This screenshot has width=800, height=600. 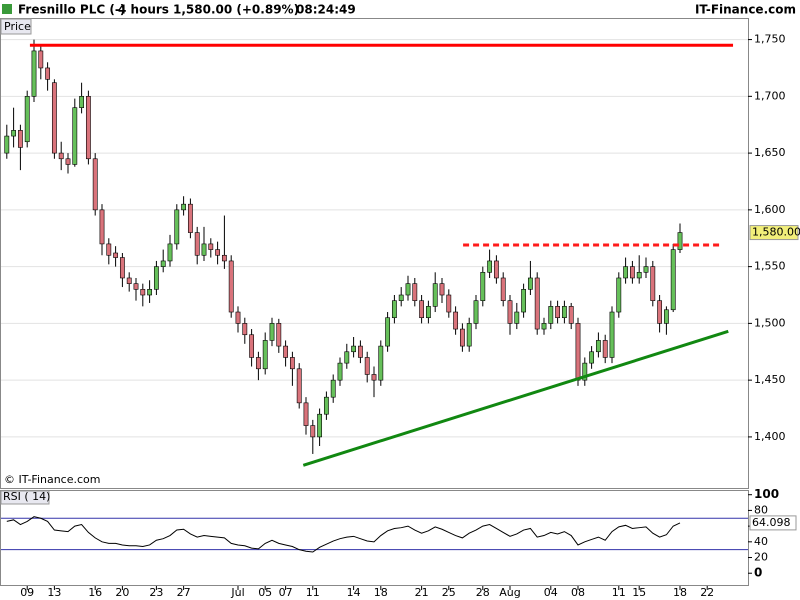 What do you see at coordinates (578, 592) in the screenshot?
I see `x-tick-label: 08` at bounding box center [578, 592].